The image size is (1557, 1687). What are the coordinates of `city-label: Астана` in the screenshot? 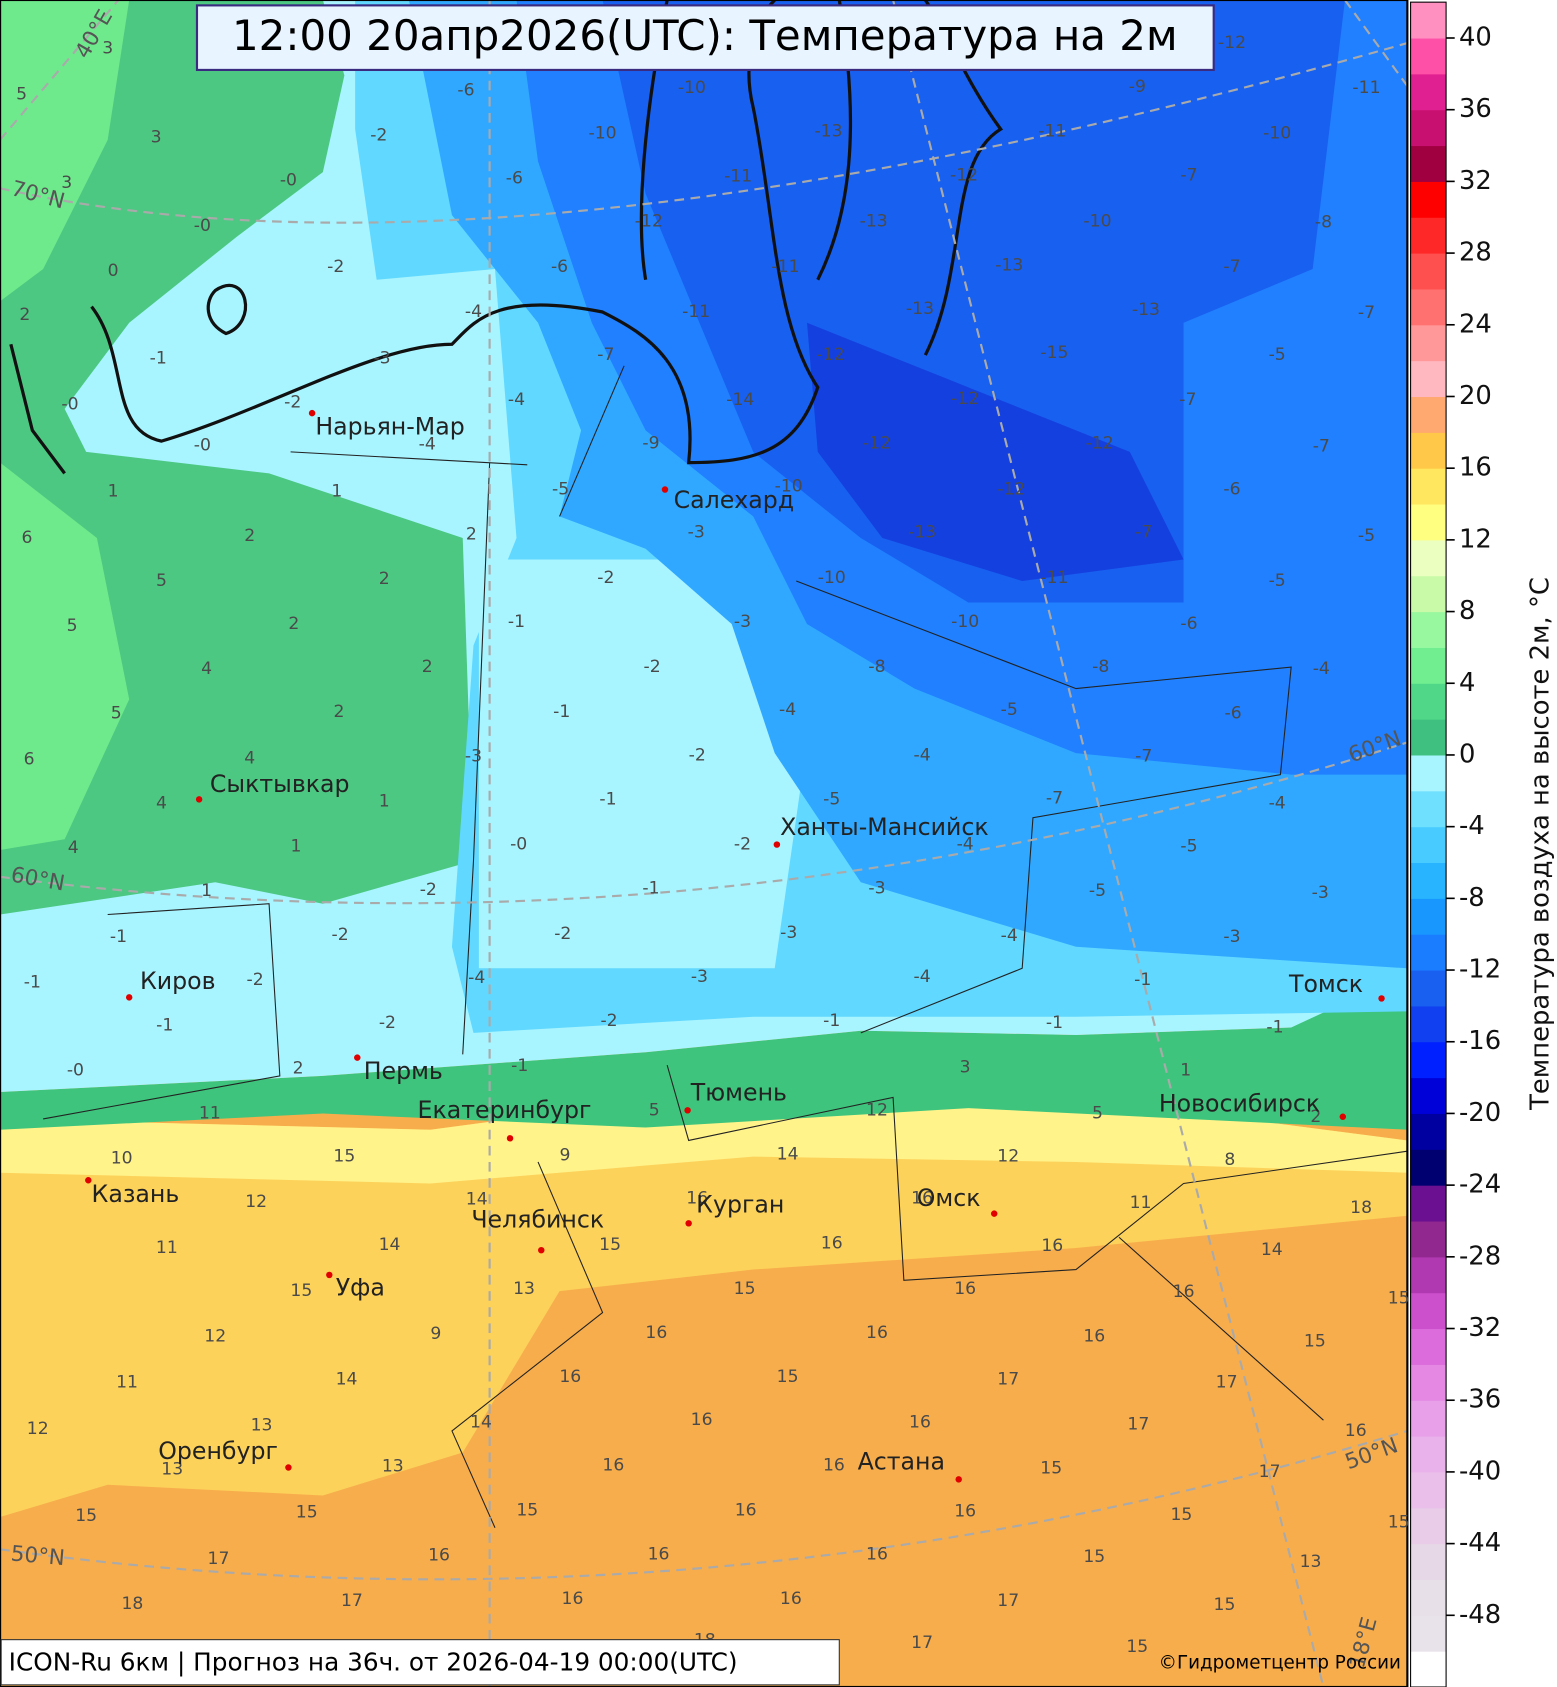 It's located at (901, 1462).